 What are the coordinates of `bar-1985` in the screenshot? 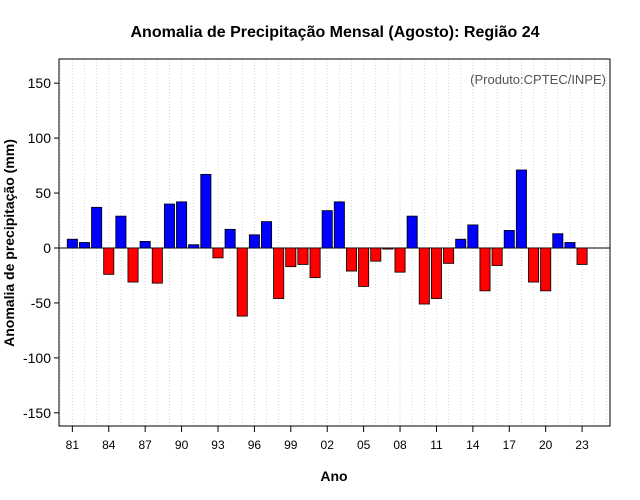 It's located at (121, 232).